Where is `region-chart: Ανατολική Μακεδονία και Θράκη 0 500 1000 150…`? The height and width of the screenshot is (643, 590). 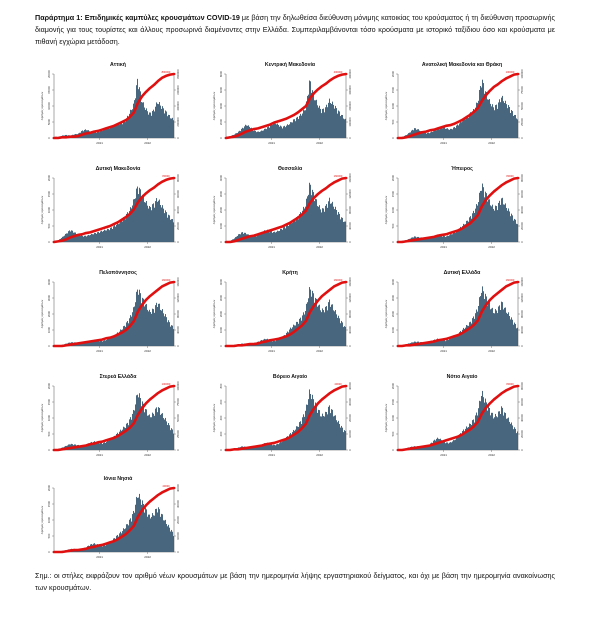
region-chart: Ανατολική Μακεδονία και Θράκη 0 500 1000 150… is located at coordinates (462, 111).